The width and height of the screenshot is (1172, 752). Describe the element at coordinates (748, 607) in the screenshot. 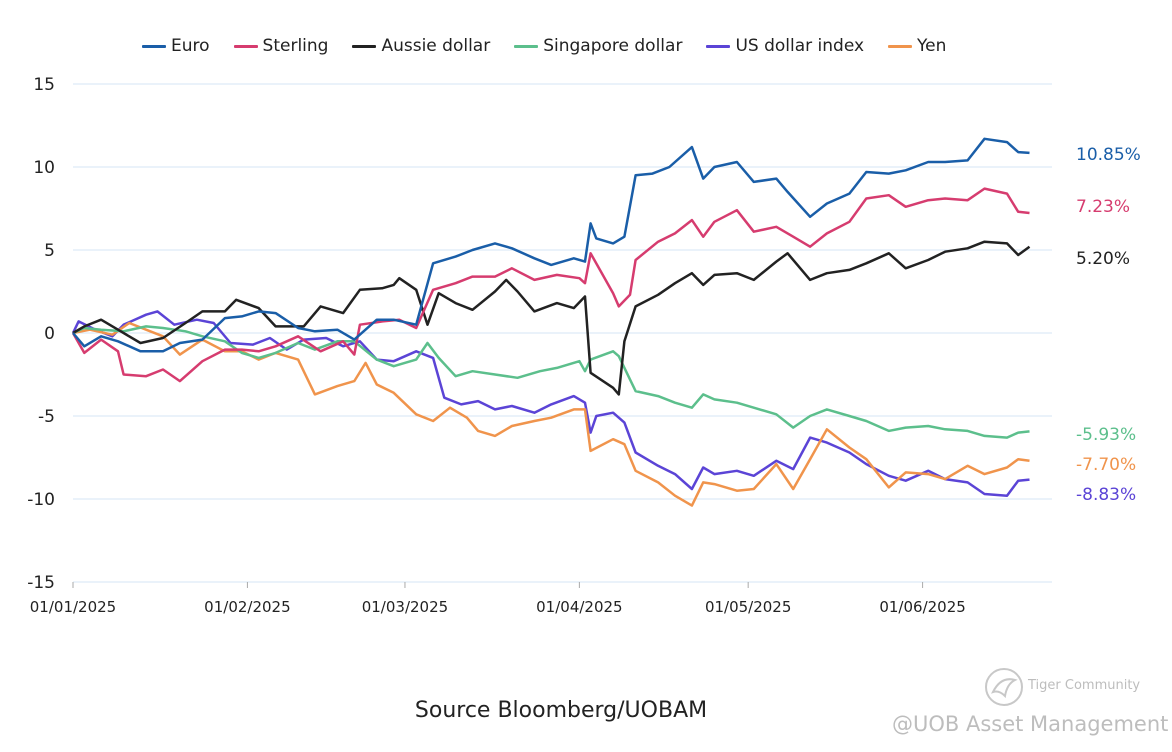

I see `x-tick-label: 01/05/2025` at that location.